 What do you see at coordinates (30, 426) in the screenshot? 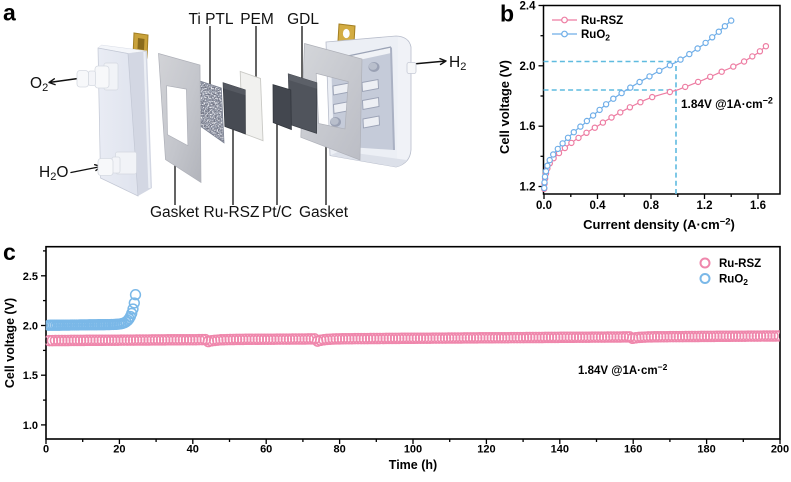
I see `svg-text: 1.0` at bounding box center [30, 426].